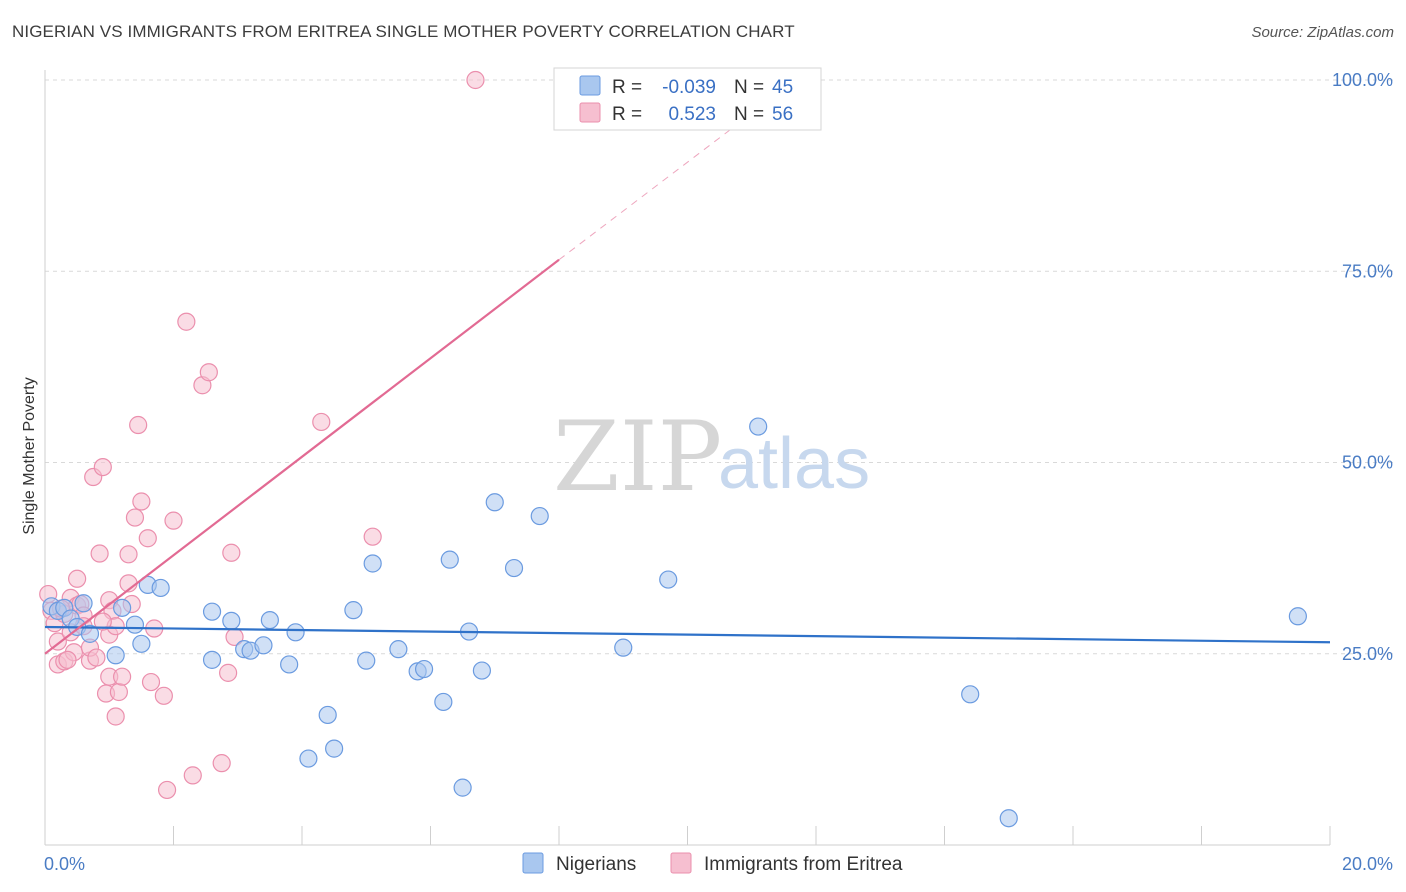  Describe the element at coordinates (749, 114) in the screenshot. I see `legend-n-label-2: N =` at that location.